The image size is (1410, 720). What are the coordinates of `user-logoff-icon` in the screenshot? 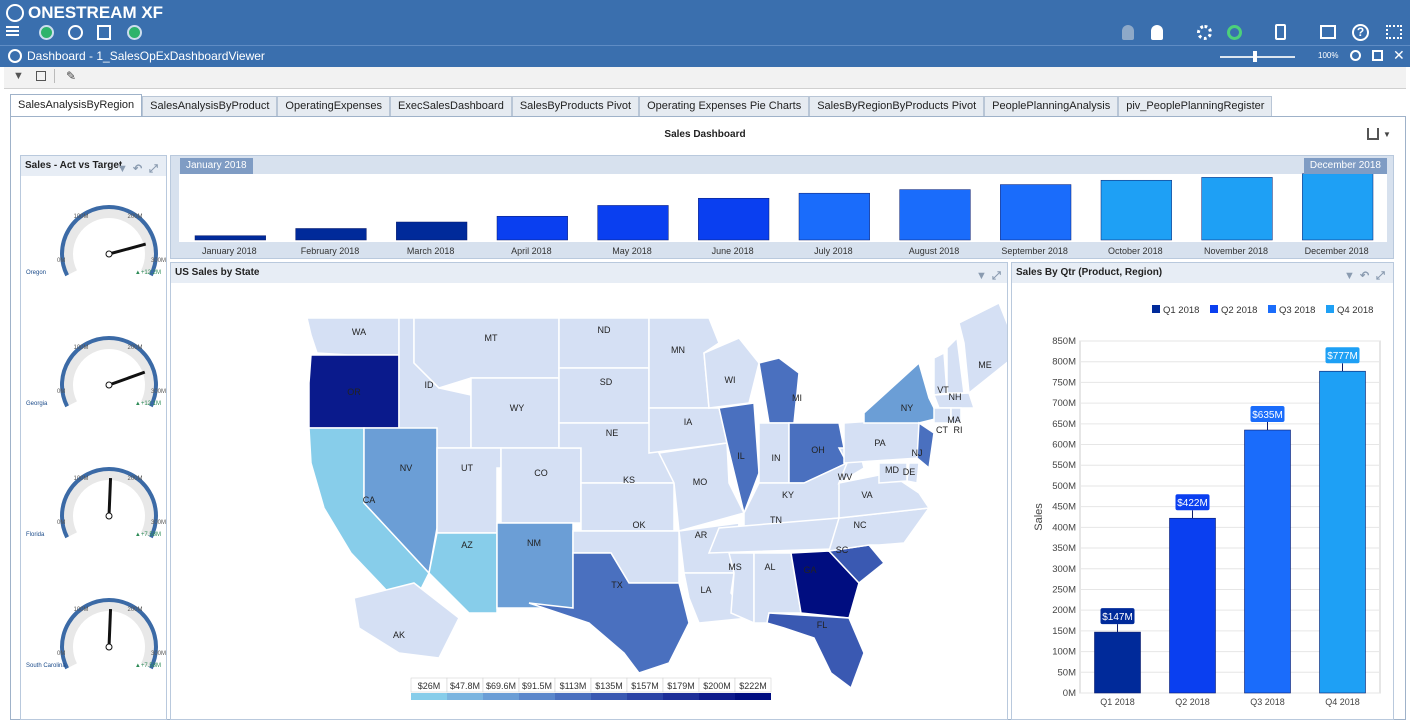 It's located at (1157, 32).